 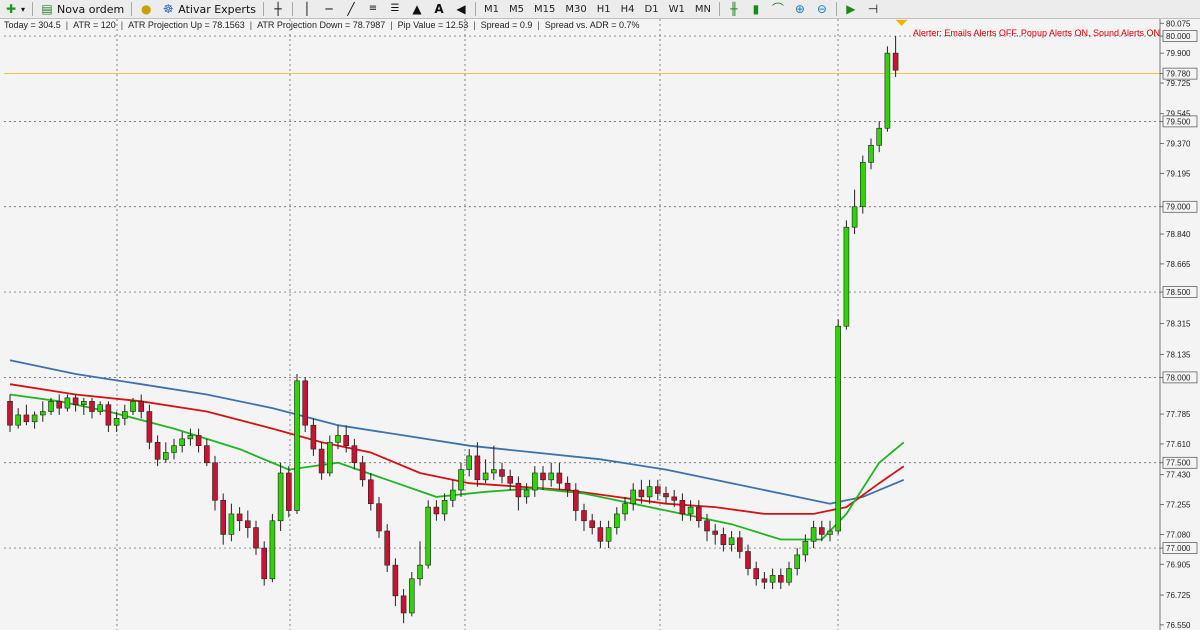 What do you see at coordinates (94, 25) in the screenshot?
I see `info-atr: ATR = 120` at bounding box center [94, 25].